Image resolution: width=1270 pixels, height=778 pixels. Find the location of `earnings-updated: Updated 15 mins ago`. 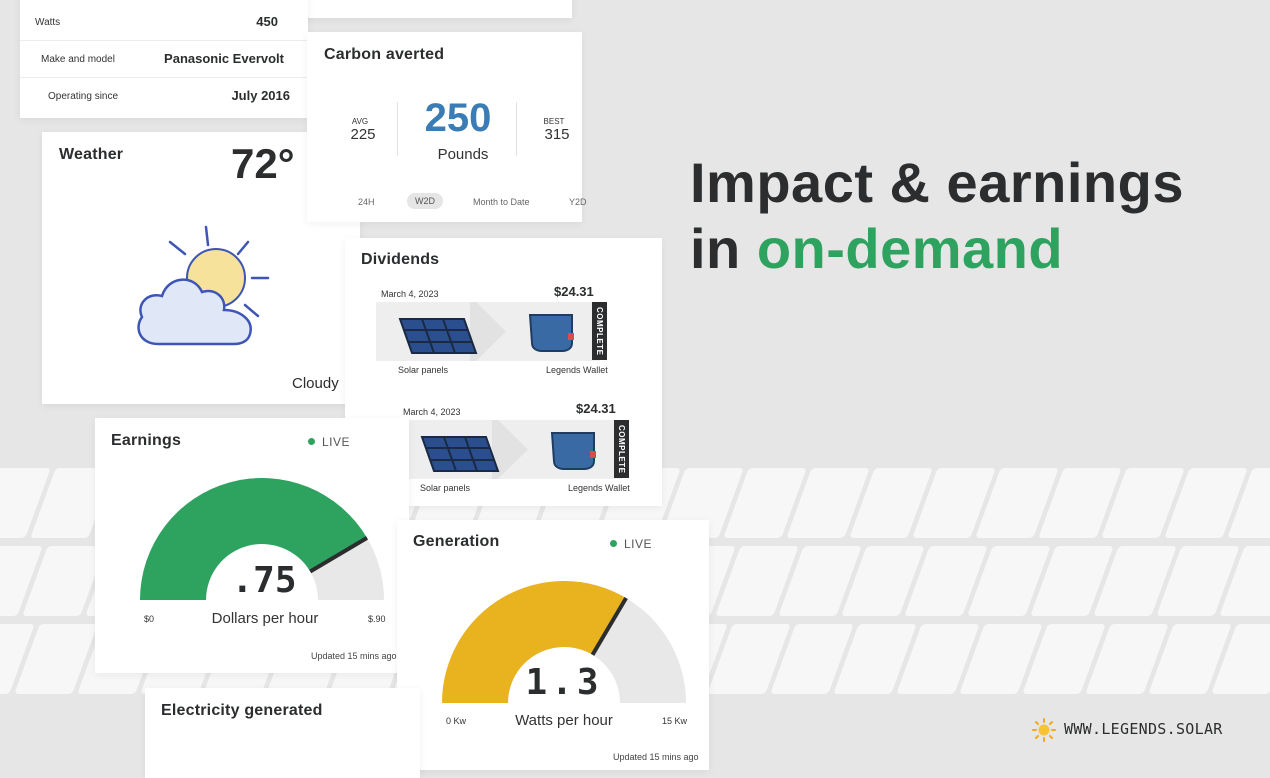

earnings-updated: Updated 15 mins ago is located at coordinates (354, 656).